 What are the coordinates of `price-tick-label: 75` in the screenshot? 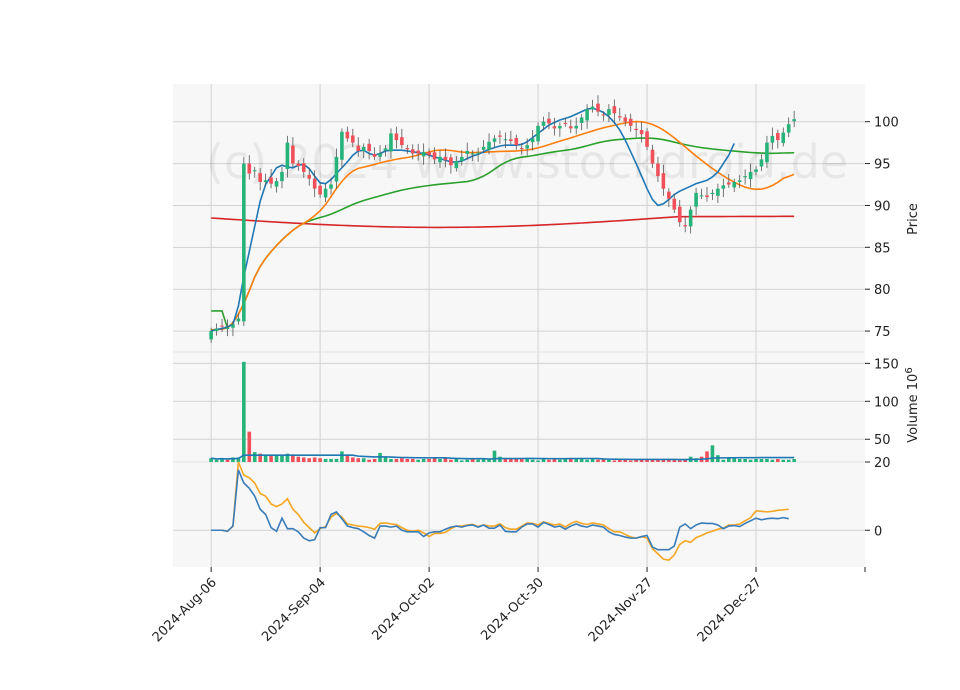 It's located at (882, 332).